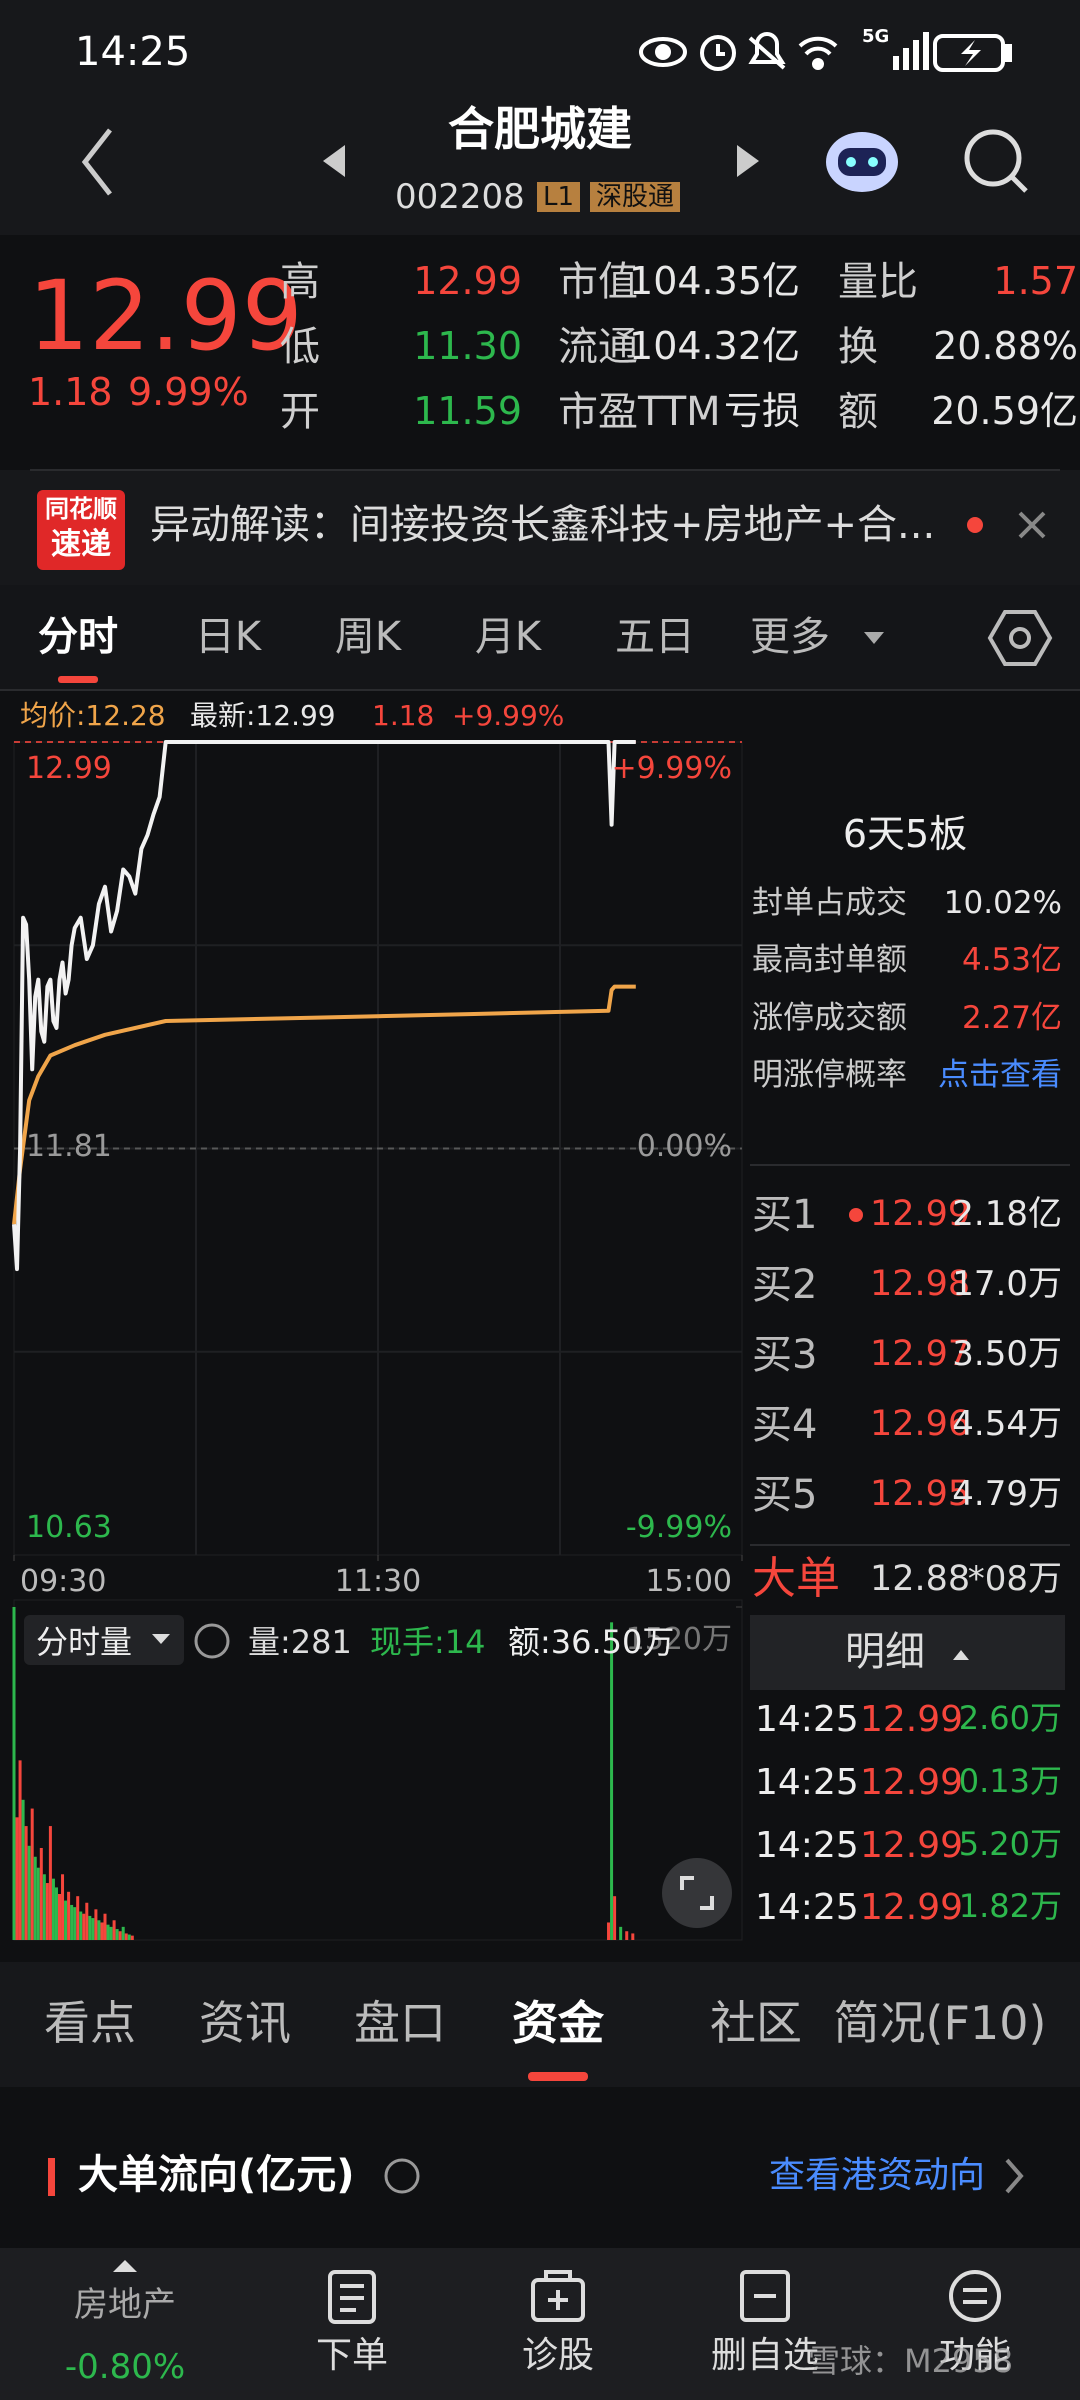  Describe the element at coordinates (635, 197) in the screenshot. I see `badge: 深股通` at that location.